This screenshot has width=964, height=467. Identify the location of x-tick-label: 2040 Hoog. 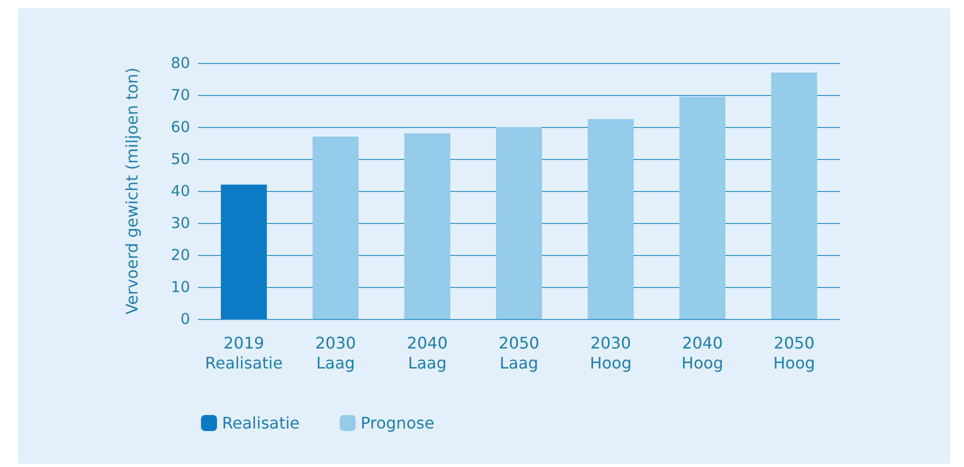
(703, 353).